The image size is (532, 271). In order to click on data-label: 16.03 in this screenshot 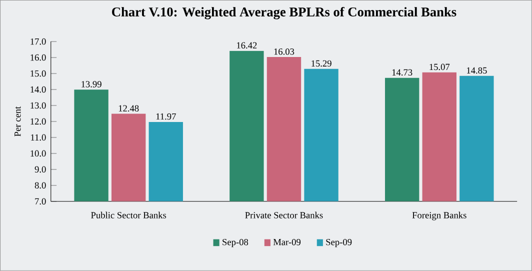, I will do `click(284, 51)`.